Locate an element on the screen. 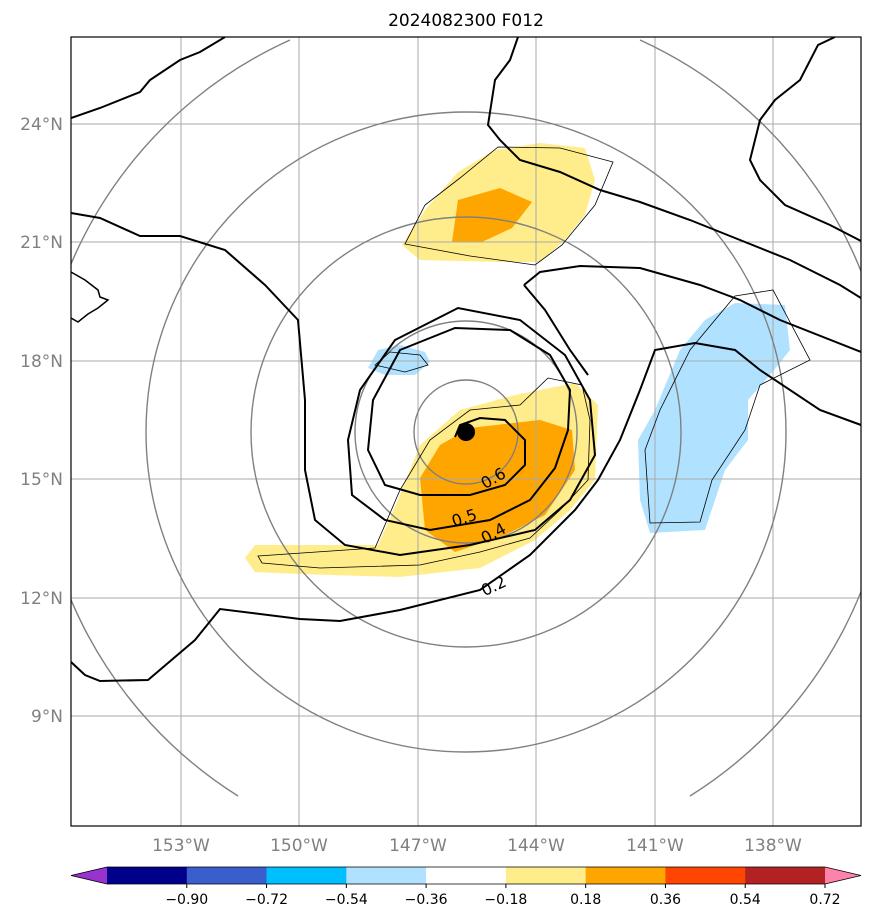 This screenshot has height=924, width=873. contour-mid is located at coordinates (692, 308).